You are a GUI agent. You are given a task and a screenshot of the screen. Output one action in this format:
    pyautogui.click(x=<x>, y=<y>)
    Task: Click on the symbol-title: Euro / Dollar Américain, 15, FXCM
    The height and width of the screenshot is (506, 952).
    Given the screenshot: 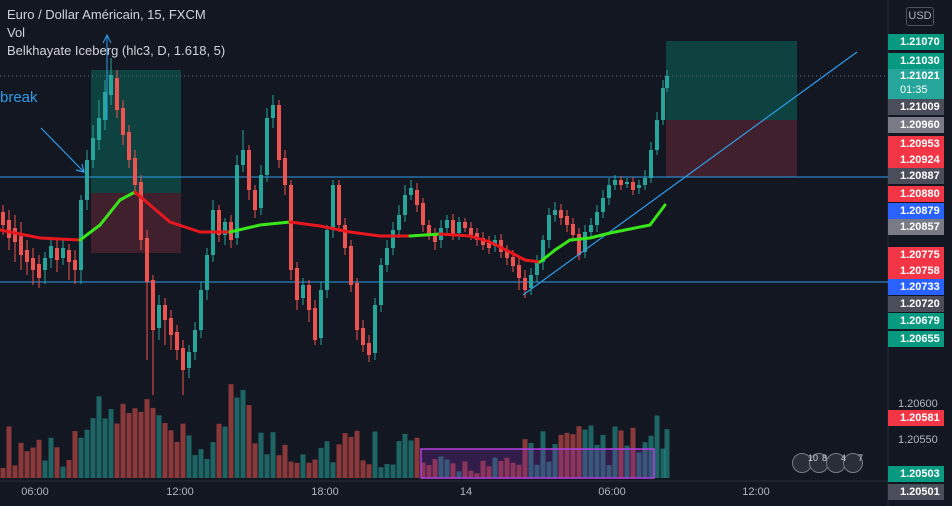 What is the action you would take?
    pyautogui.click(x=106, y=14)
    